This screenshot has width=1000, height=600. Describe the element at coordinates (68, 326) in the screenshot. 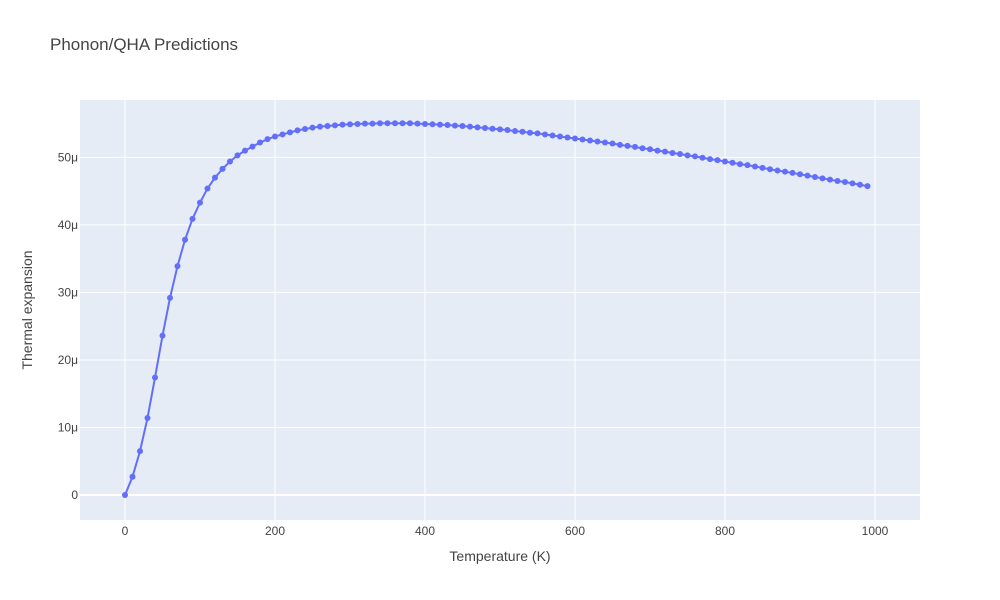

I see `y-axis-ticks: 0 10μ 20μ 30μ 40μ 50μ` at that location.